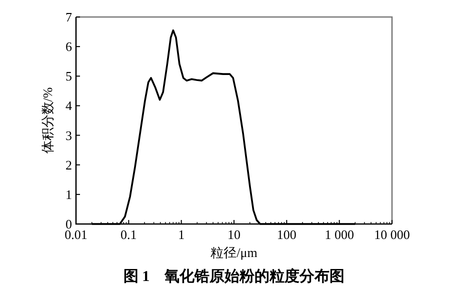  Describe the element at coordinates (69, 224) in the screenshot. I see `y-tick-label: 0` at that location.